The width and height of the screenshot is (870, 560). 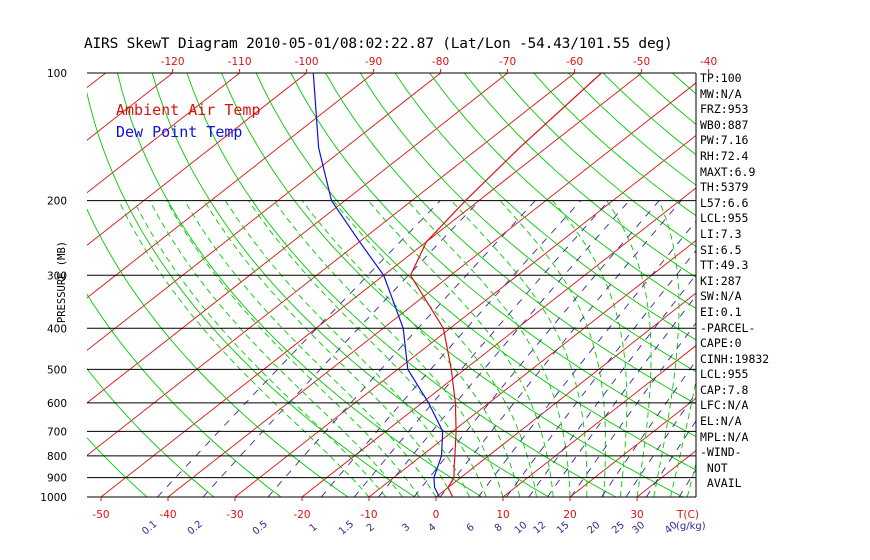 What do you see at coordinates (314, 528) in the screenshot?
I see `mixing-ratio-tick-label: 1` at bounding box center [314, 528].